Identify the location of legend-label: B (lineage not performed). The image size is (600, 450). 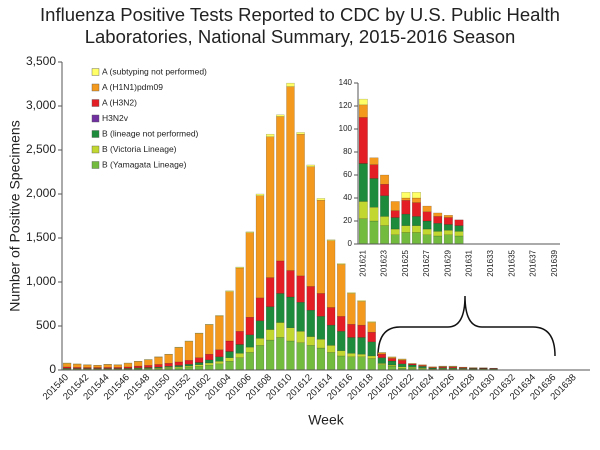
(150, 133).